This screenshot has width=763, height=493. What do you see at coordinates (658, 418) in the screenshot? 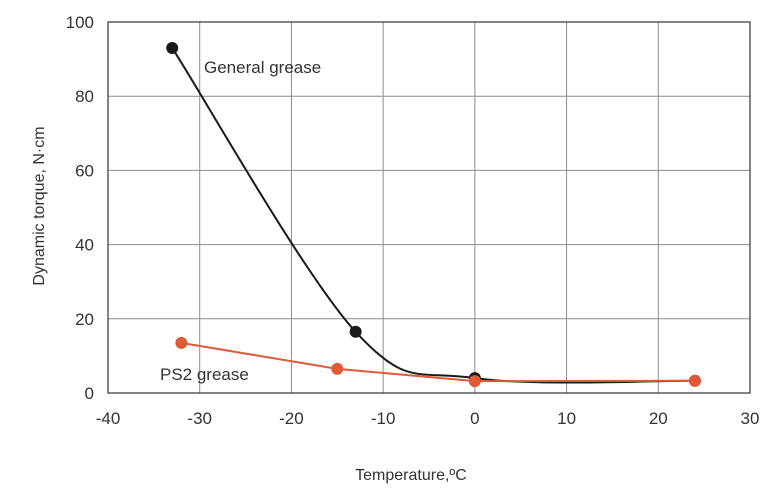
I see `x-tick-label: 20` at bounding box center [658, 418].